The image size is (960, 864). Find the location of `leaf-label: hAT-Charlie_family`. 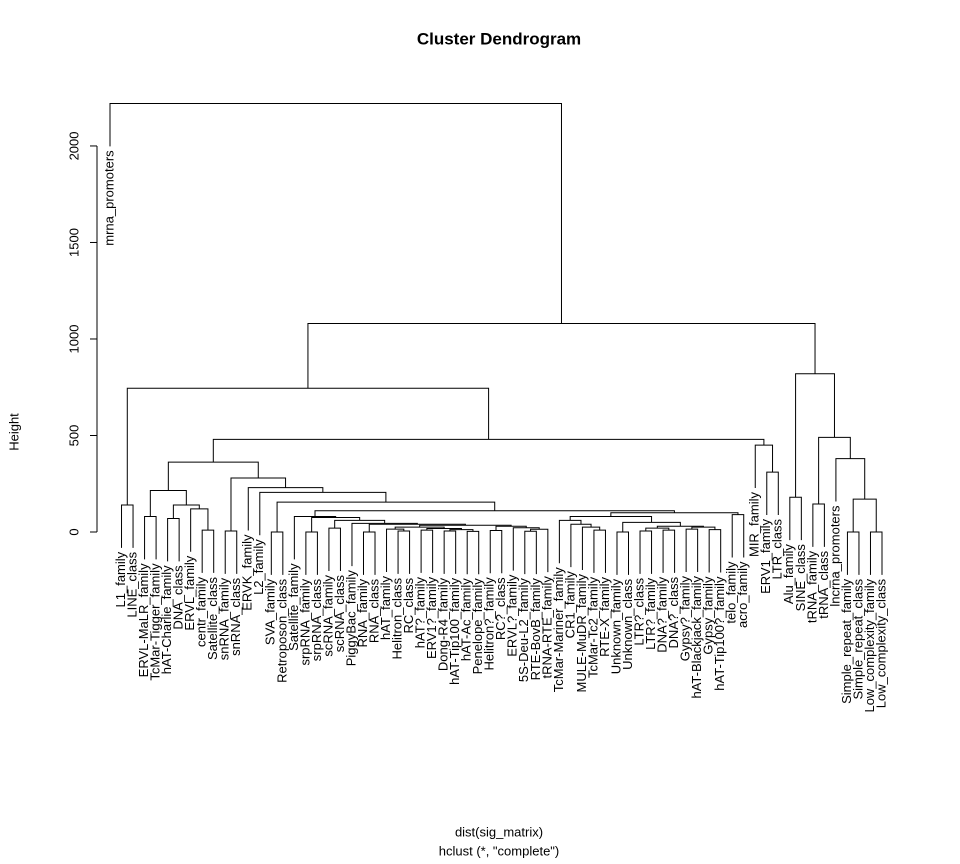

leaf-label: hAT-Charlie_family is located at coordinates (166, 619).